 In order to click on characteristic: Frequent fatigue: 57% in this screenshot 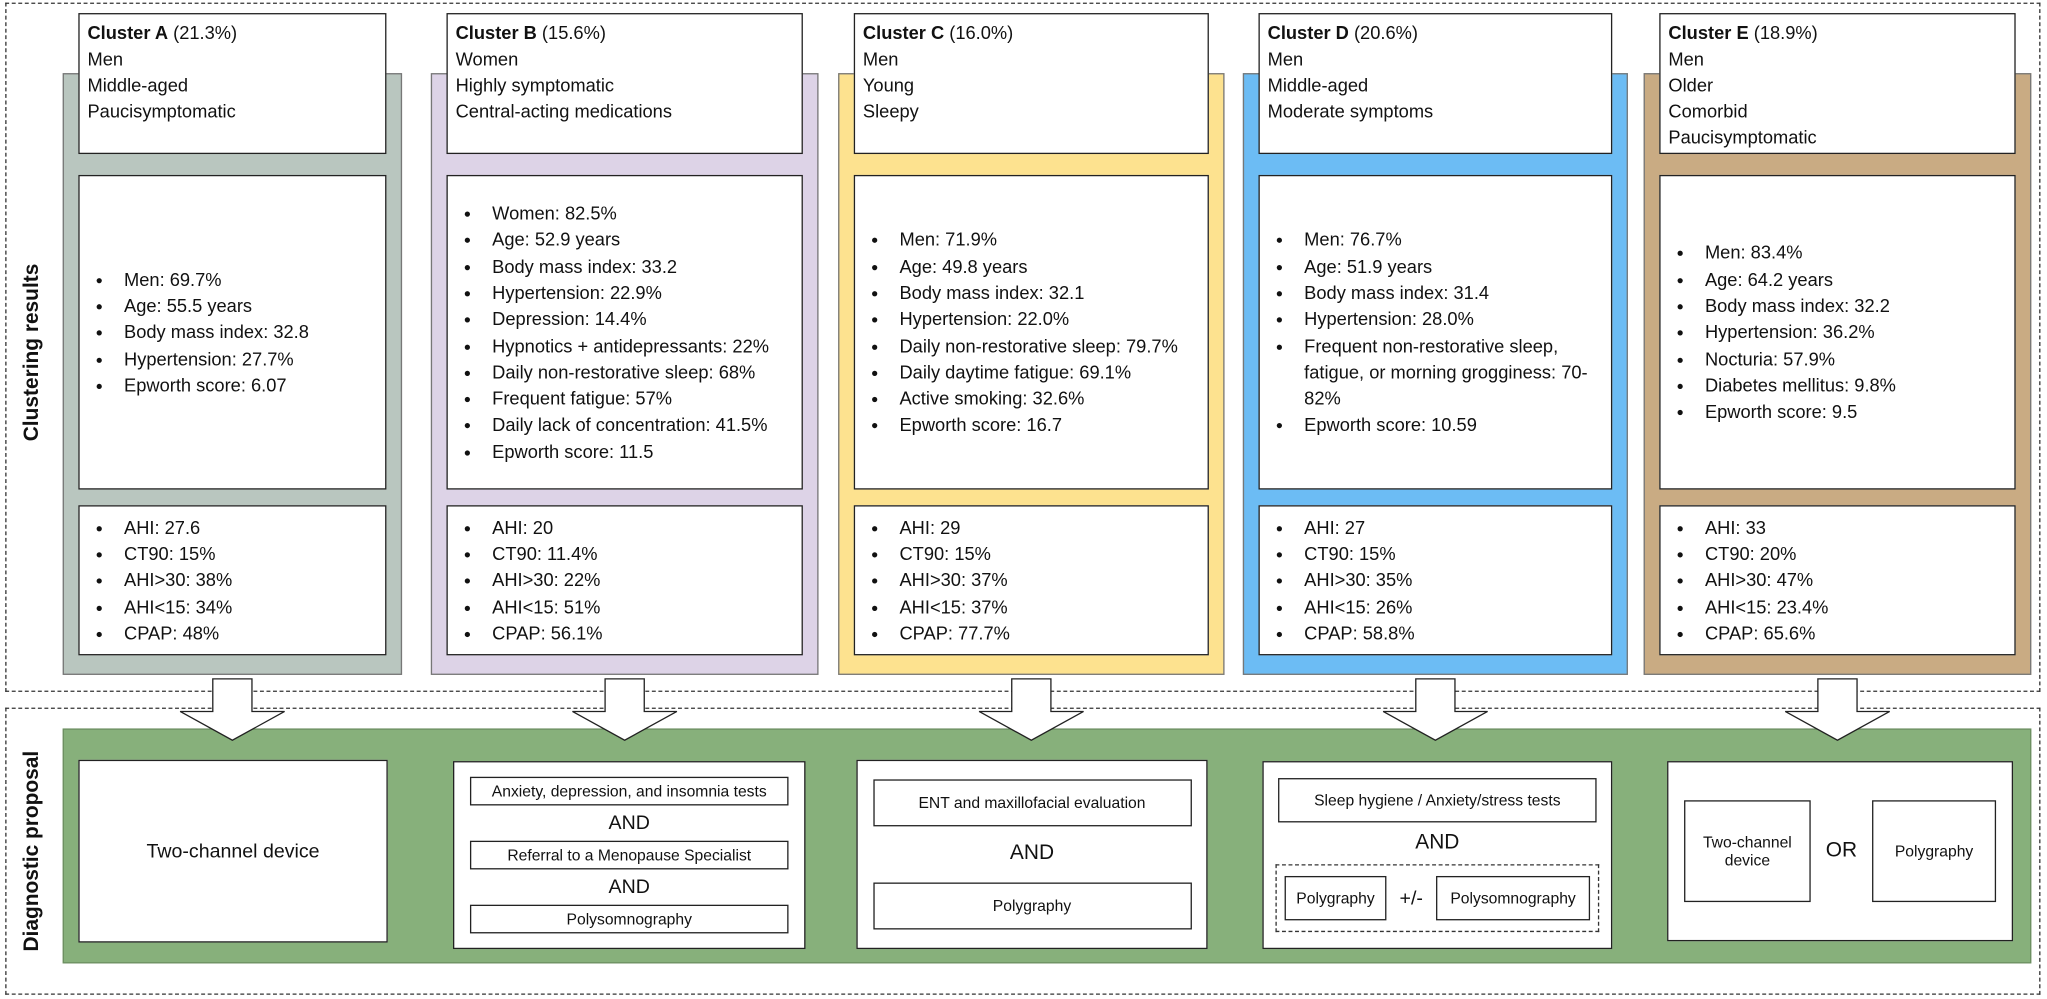, I will do `click(626, 398)`.